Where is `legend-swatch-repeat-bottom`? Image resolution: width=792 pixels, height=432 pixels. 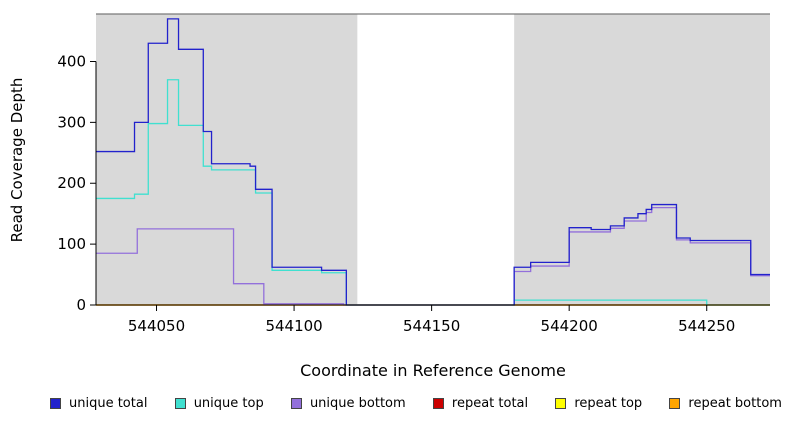
legend-swatch-repeat-bottom is located at coordinates (675, 403).